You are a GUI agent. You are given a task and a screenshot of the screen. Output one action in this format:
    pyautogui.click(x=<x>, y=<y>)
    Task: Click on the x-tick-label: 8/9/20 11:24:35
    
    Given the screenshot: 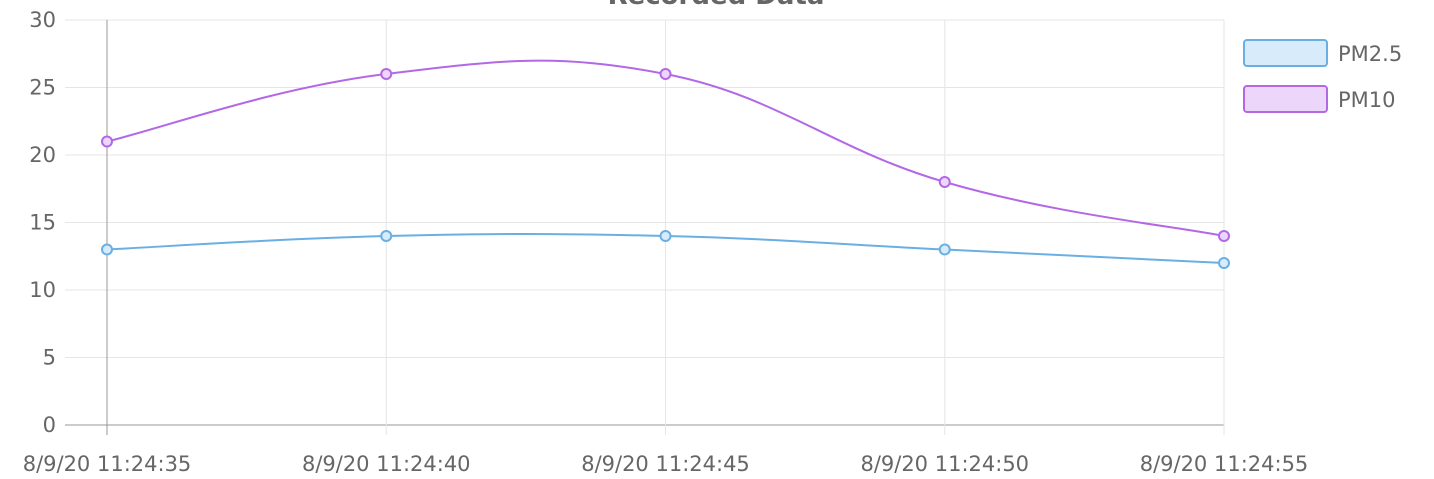 What is the action you would take?
    pyautogui.click(x=107, y=464)
    